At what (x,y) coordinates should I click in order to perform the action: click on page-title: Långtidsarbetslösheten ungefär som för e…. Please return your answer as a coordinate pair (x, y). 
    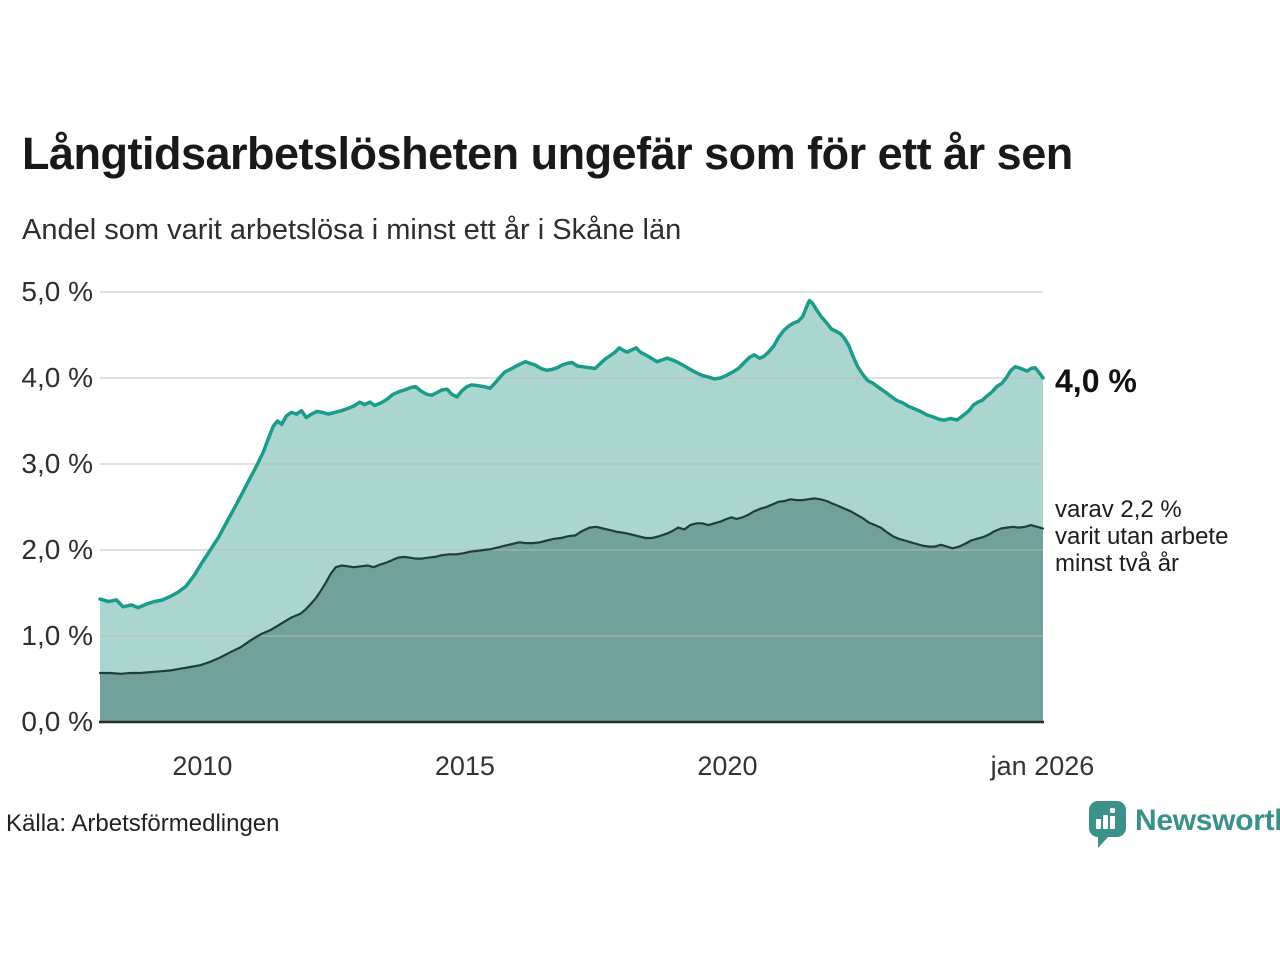
    Looking at the image, I should click on (547, 153).